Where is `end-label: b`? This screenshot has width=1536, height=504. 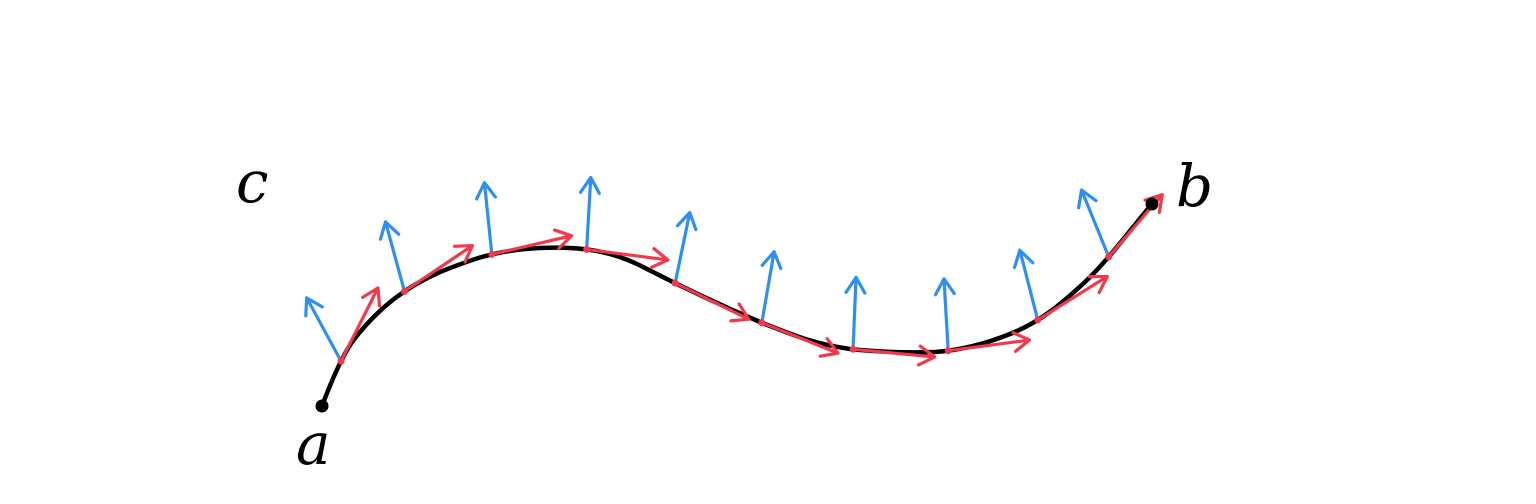
end-label: b is located at coordinates (1194, 186).